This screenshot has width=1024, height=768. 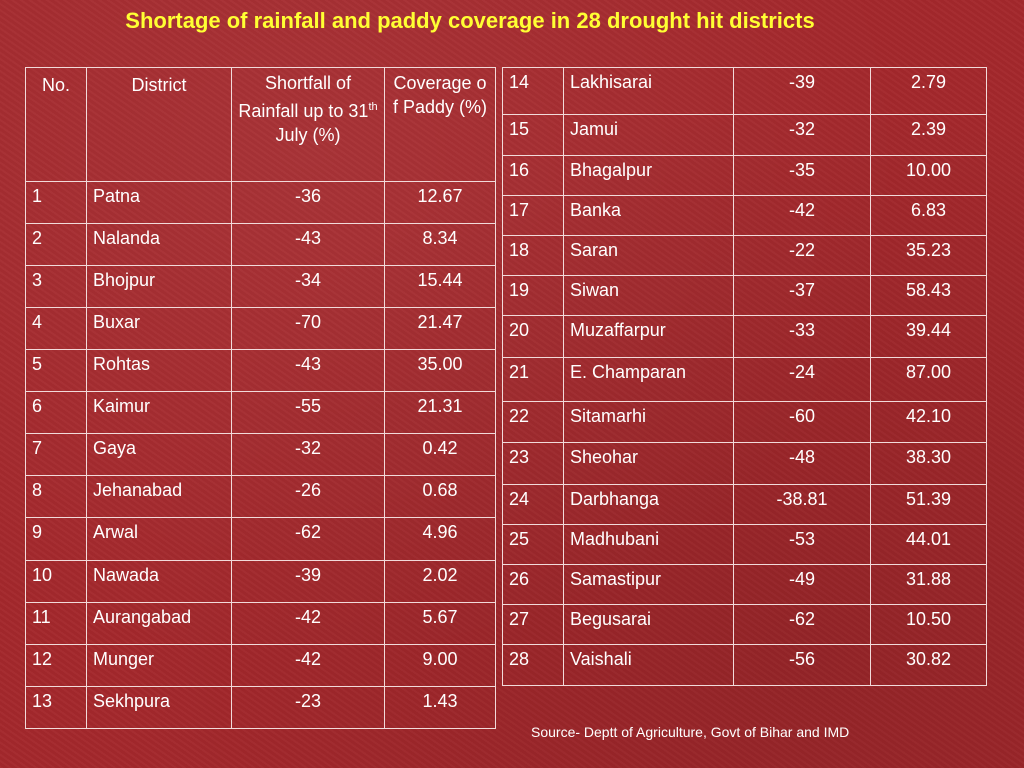 I want to click on cell-district: Lakhisarai, so click(x=648, y=91).